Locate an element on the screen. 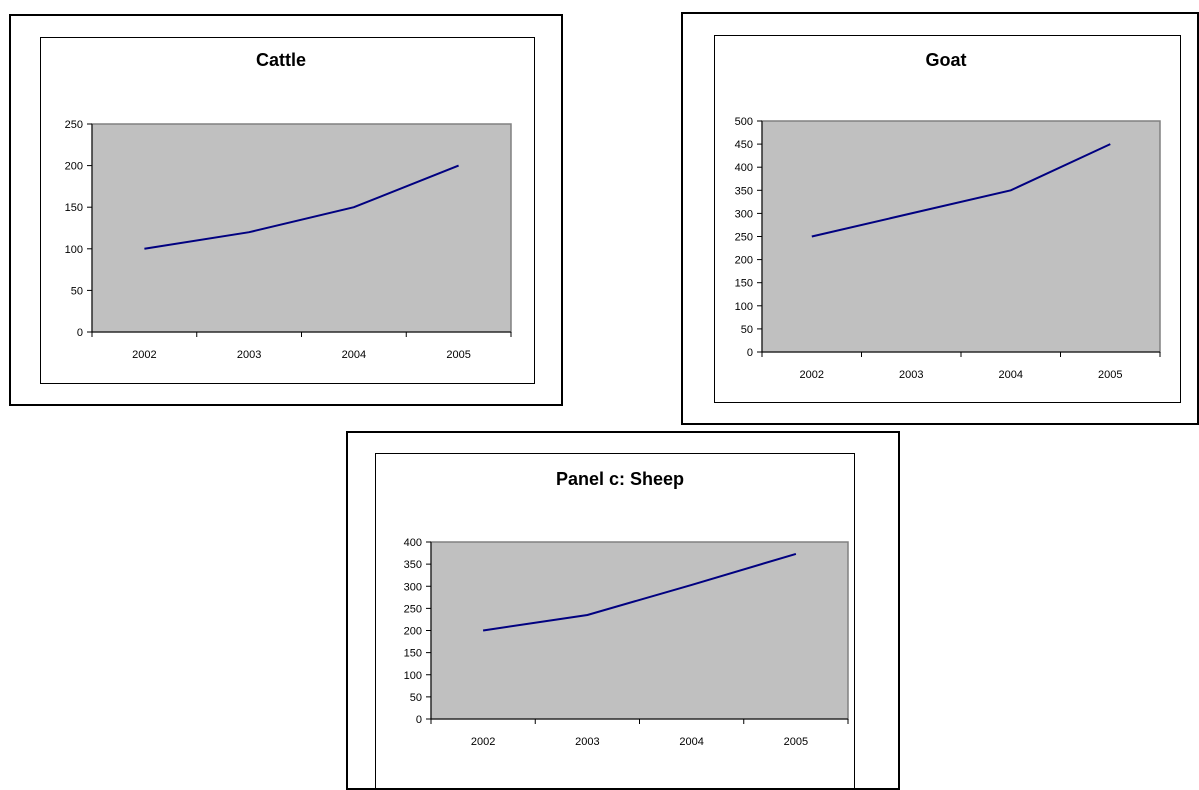  y-tick-label: 500 is located at coordinates (744, 122).